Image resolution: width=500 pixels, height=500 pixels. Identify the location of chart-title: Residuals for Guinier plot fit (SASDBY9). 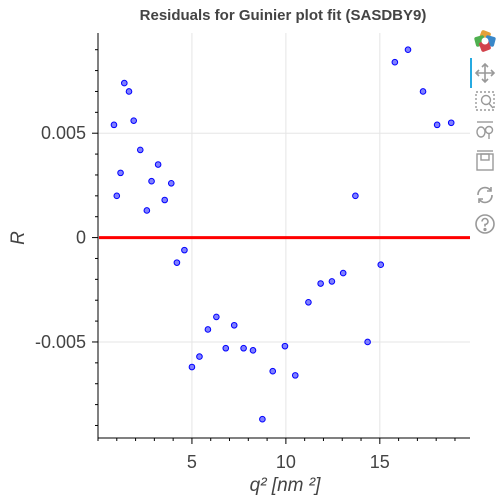
(283, 15).